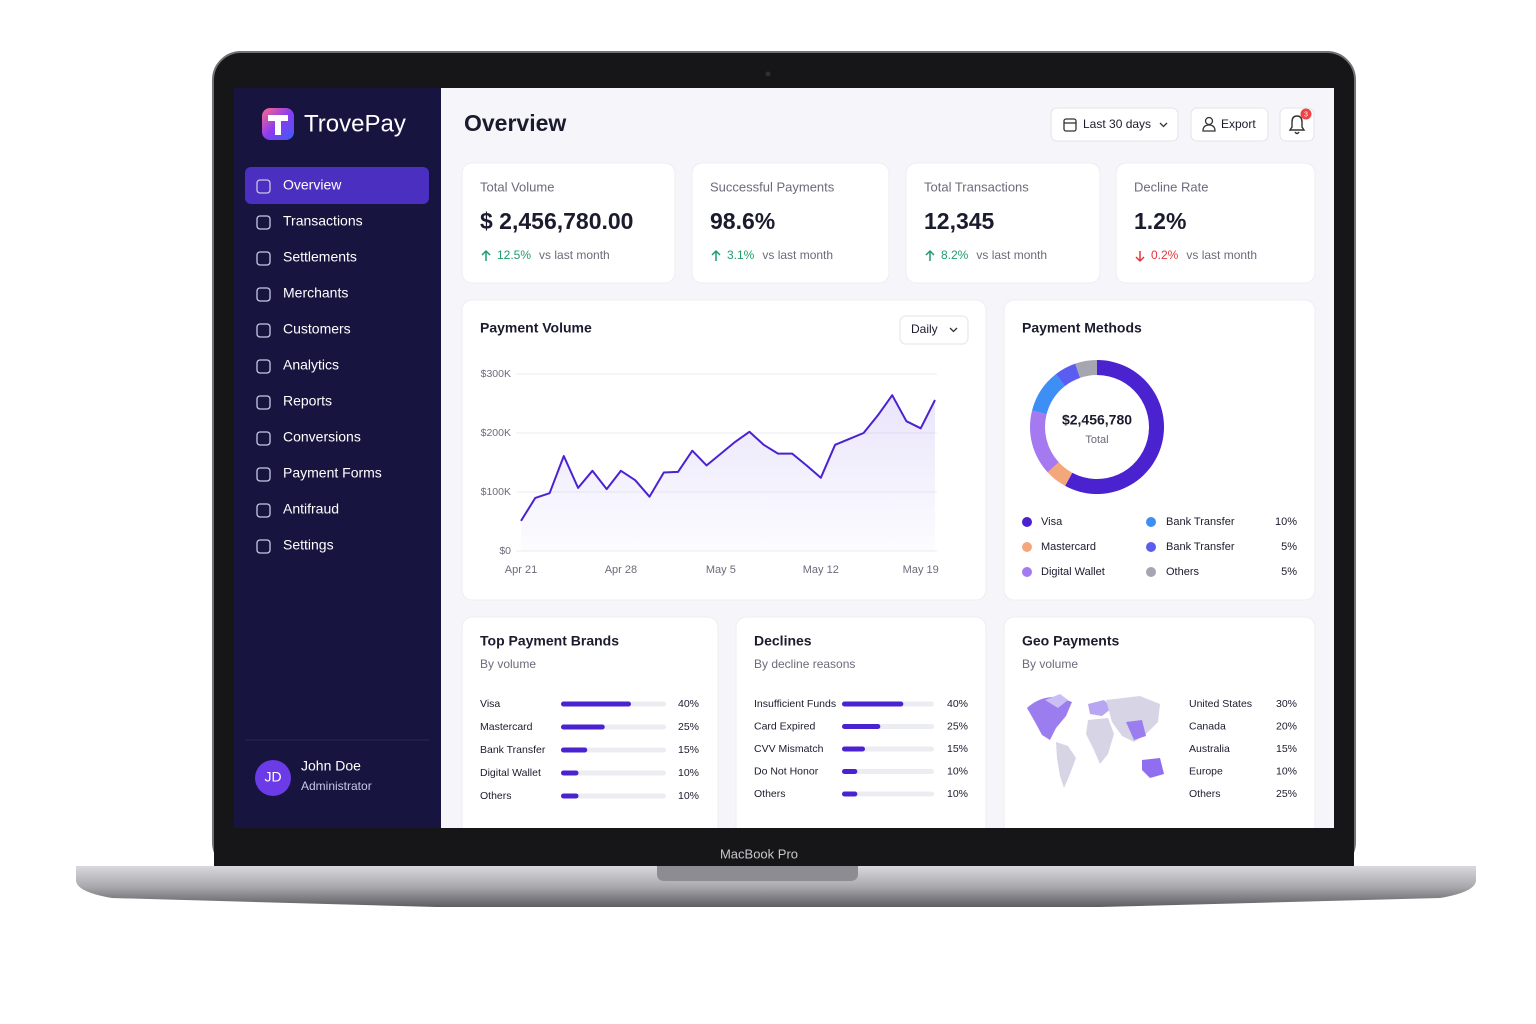 This screenshot has height=1024, width=1536. Describe the element at coordinates (1068, 547) in the screenshot. I see `legend-label: Mastercard` at that location.